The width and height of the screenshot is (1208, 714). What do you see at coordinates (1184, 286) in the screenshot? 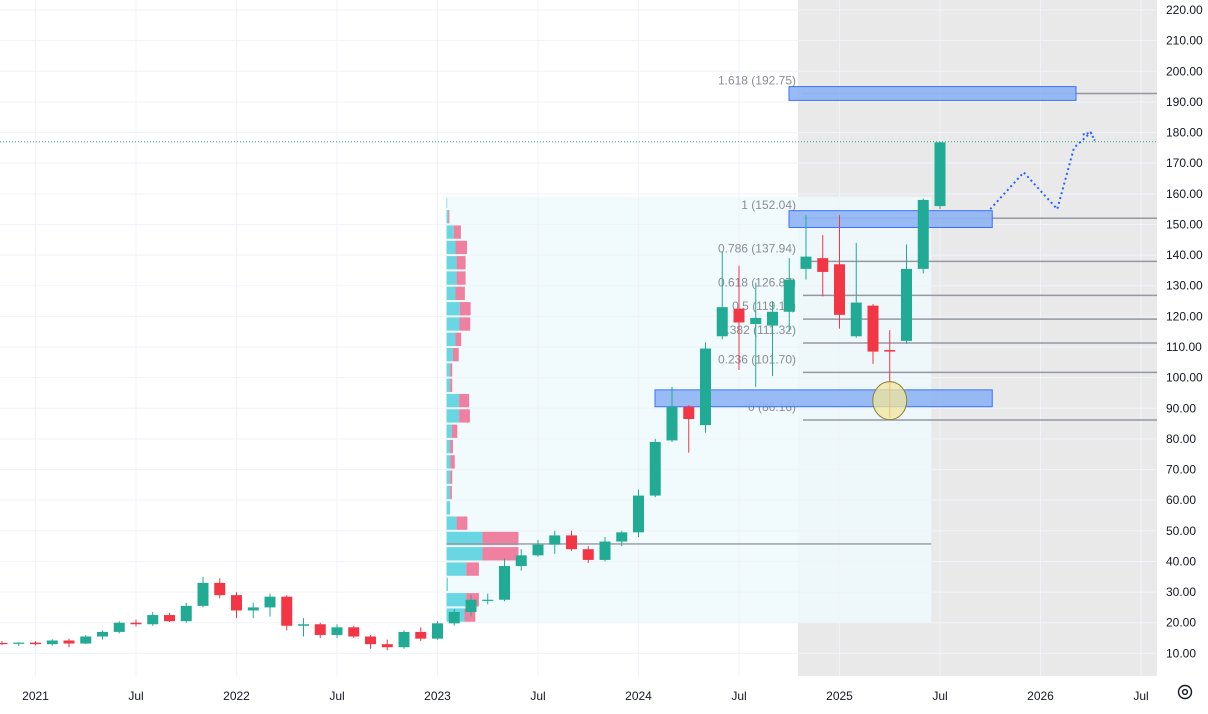
I see `y-axis-tick-label: 130.00` at bounding box center [1184, 286].